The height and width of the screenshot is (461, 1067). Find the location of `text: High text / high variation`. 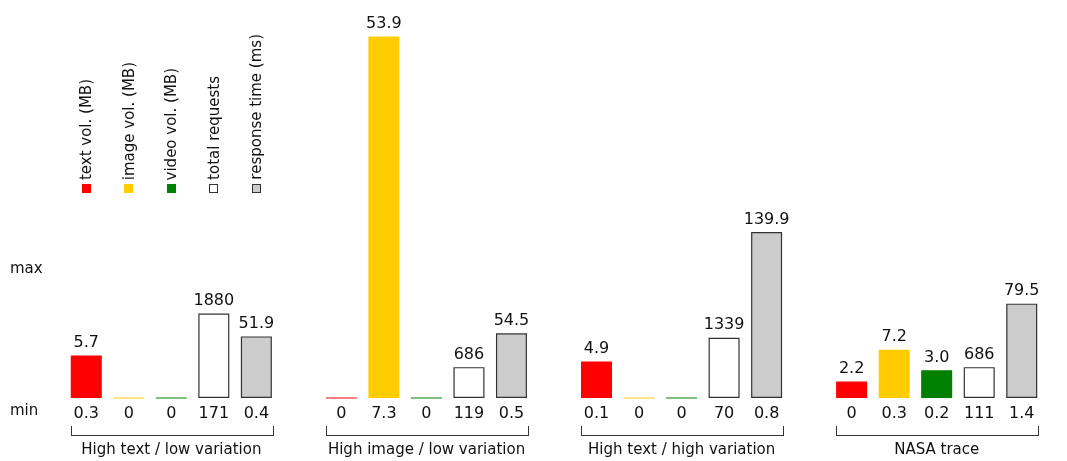

text: High text / high variation is located at coordinates (682, 449).